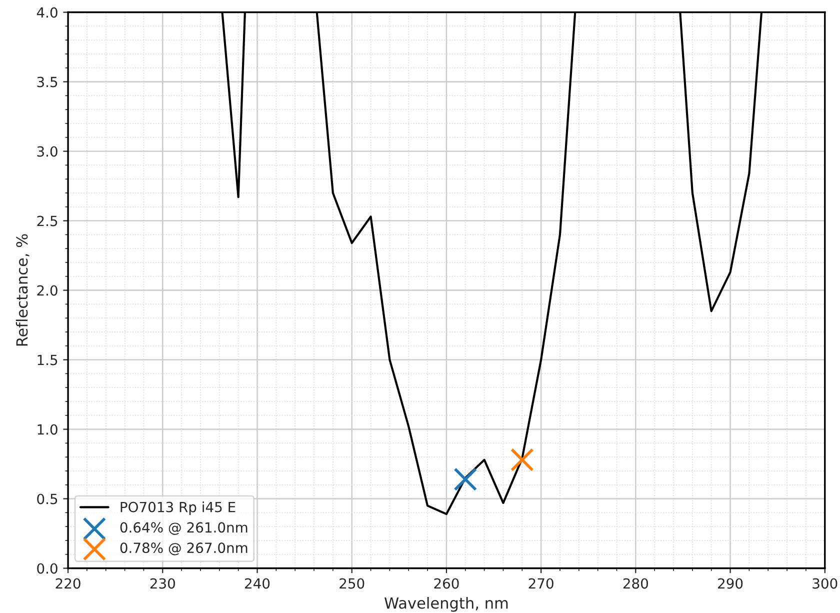  Describe the element at coordinates (48, 360) in the screenshot. I see `y-tick-label: 1.5` at that location.